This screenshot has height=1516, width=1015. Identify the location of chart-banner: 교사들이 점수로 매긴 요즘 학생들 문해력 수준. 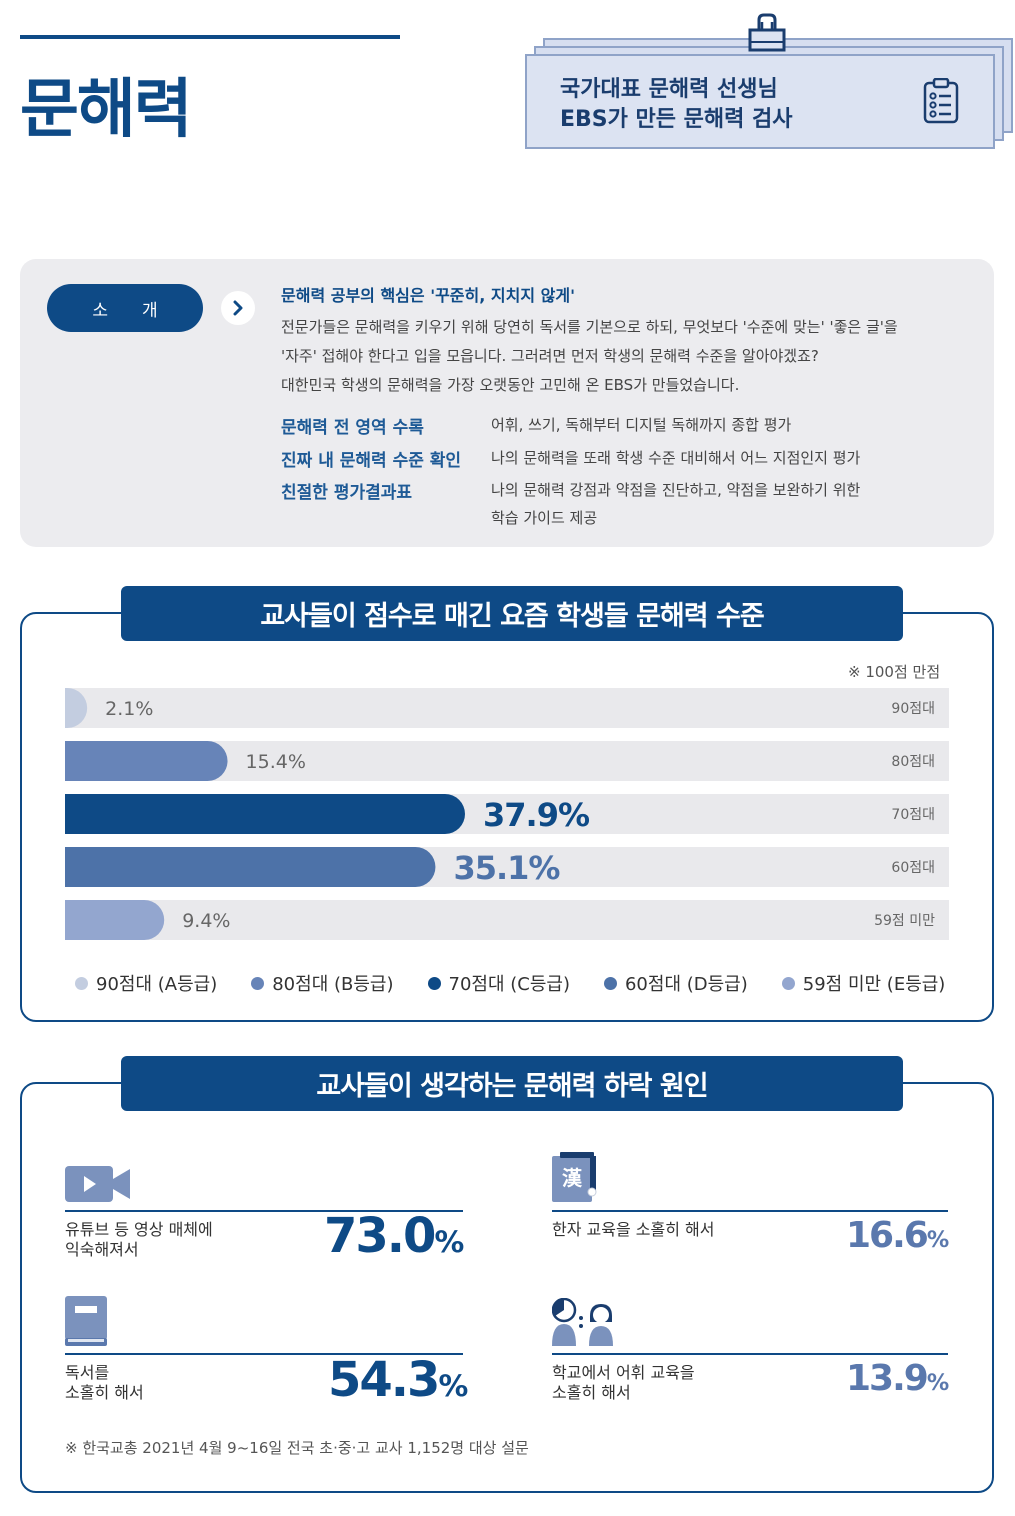
(512, 613).